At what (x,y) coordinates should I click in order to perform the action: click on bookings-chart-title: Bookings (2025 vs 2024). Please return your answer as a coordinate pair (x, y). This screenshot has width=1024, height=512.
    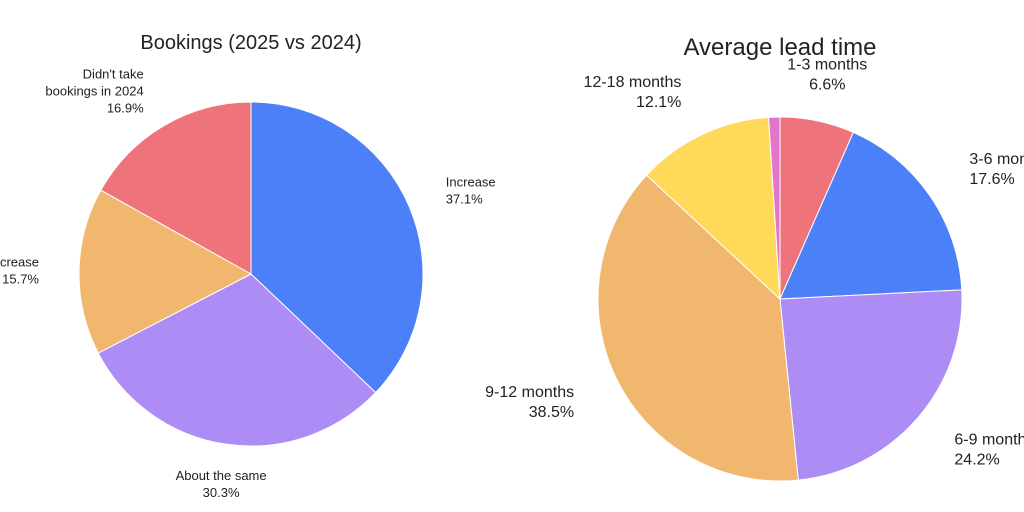
    Looking at the image, I should click on (250, 43).